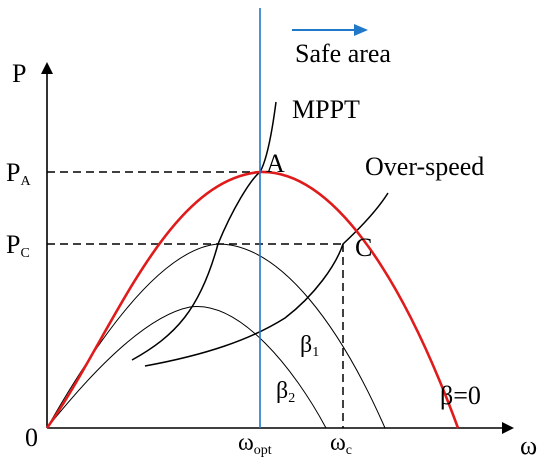 This screenshot has width=550, height=467. What do you see at coordinates (349, 450) in the screenshot?
I see `wc-tick-sub: c` at bounding box center [349, 450].